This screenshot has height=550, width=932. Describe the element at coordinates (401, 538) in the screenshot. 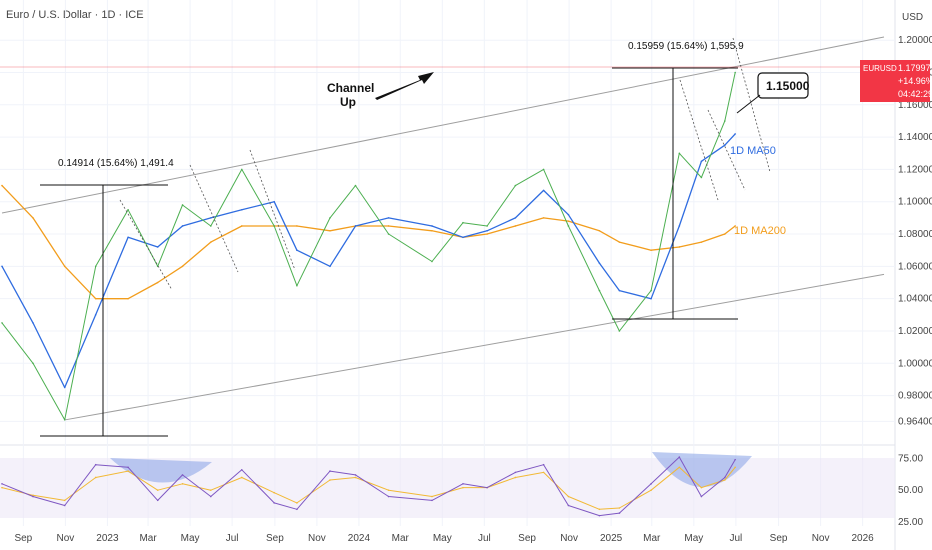

I see `x-tick-label: Mar` at that location.